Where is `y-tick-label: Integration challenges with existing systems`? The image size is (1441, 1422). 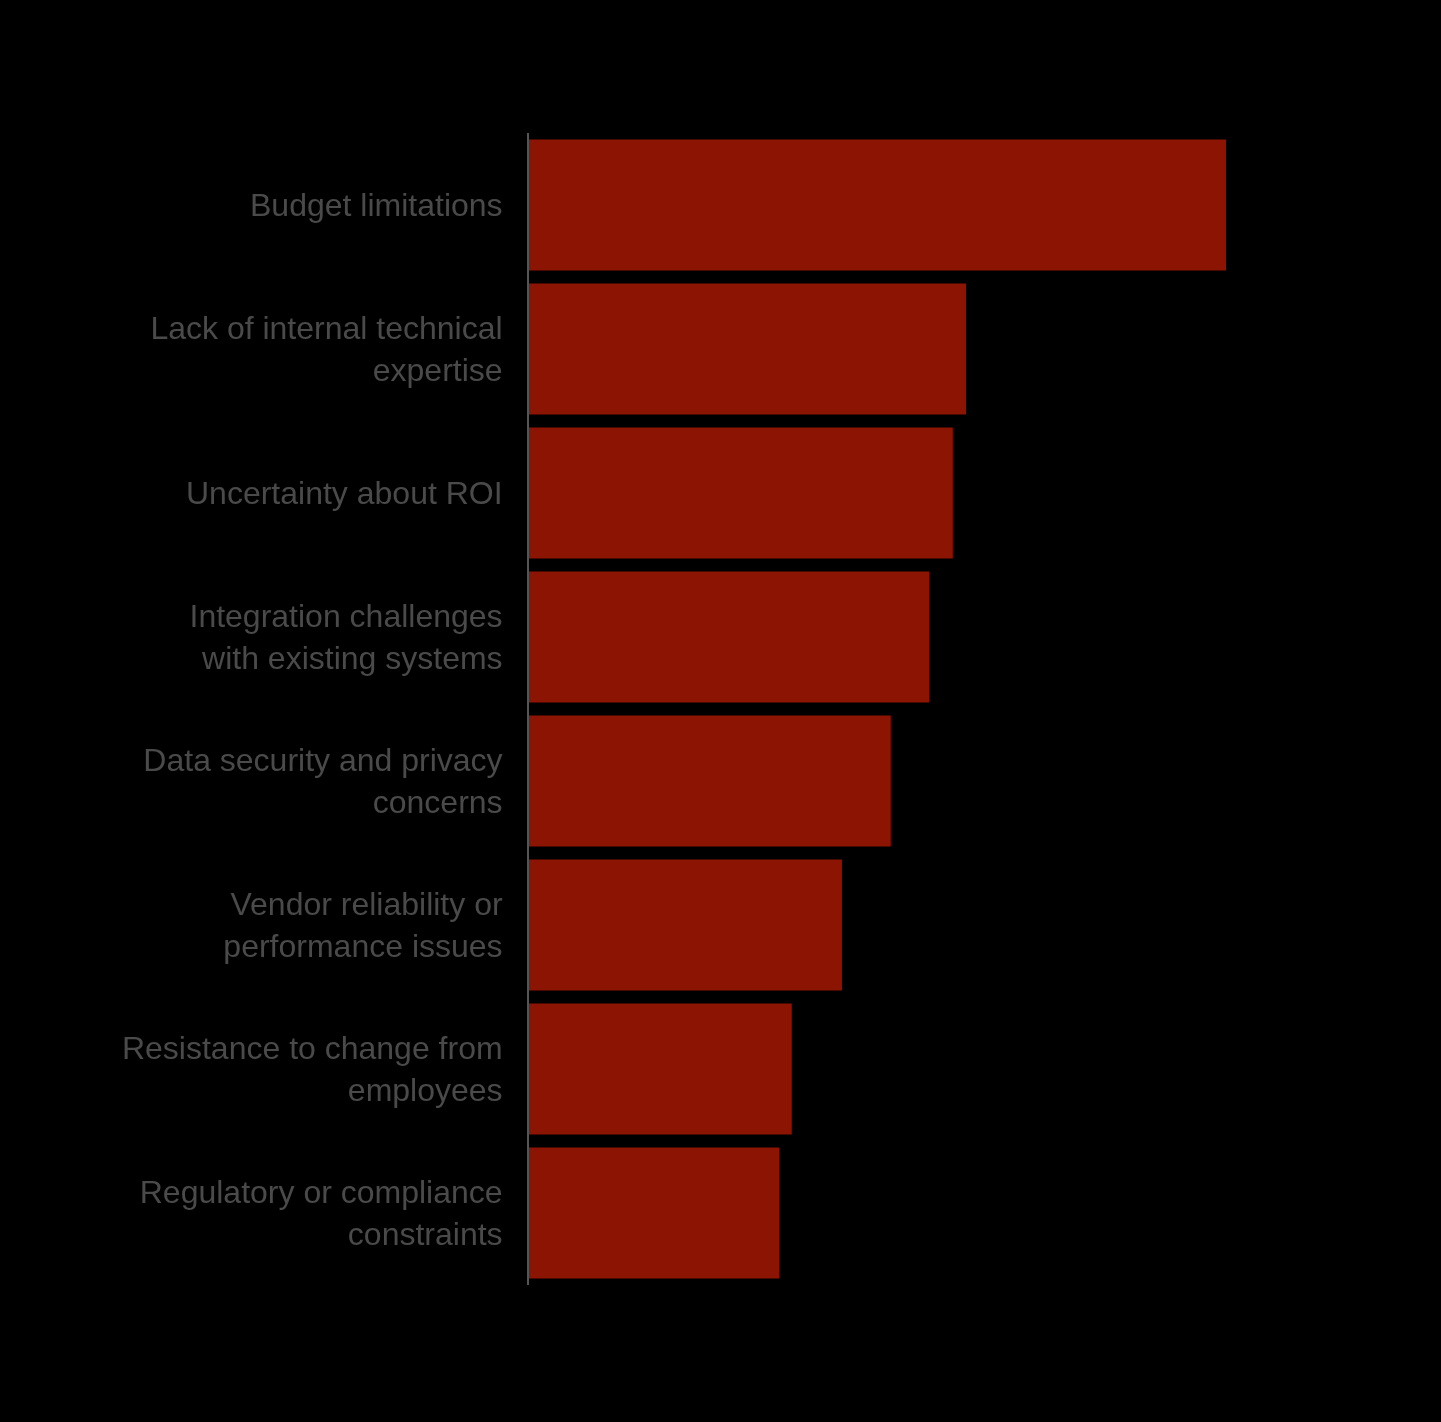
y-tick-label: Integration challenges with existing systems is located at coordinates (346, 637).